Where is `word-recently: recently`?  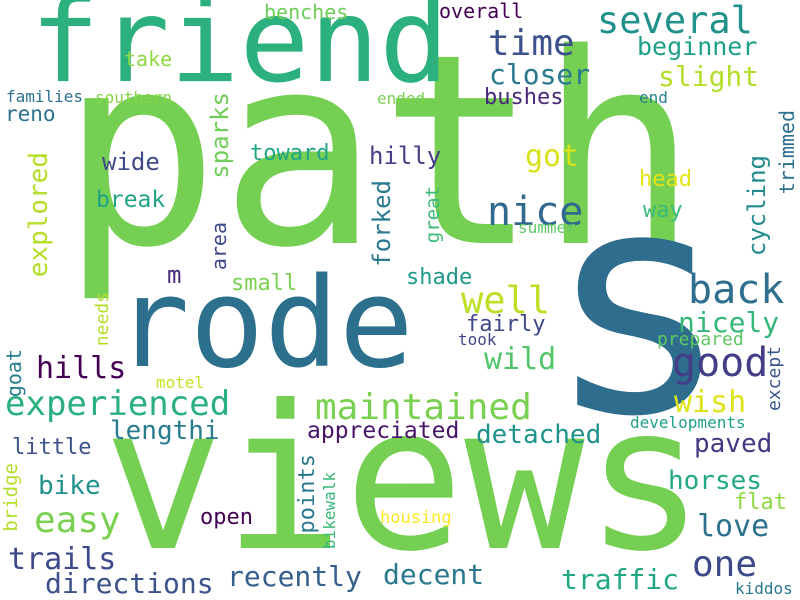 word-recently: recently is located at coordinates (294, 576).